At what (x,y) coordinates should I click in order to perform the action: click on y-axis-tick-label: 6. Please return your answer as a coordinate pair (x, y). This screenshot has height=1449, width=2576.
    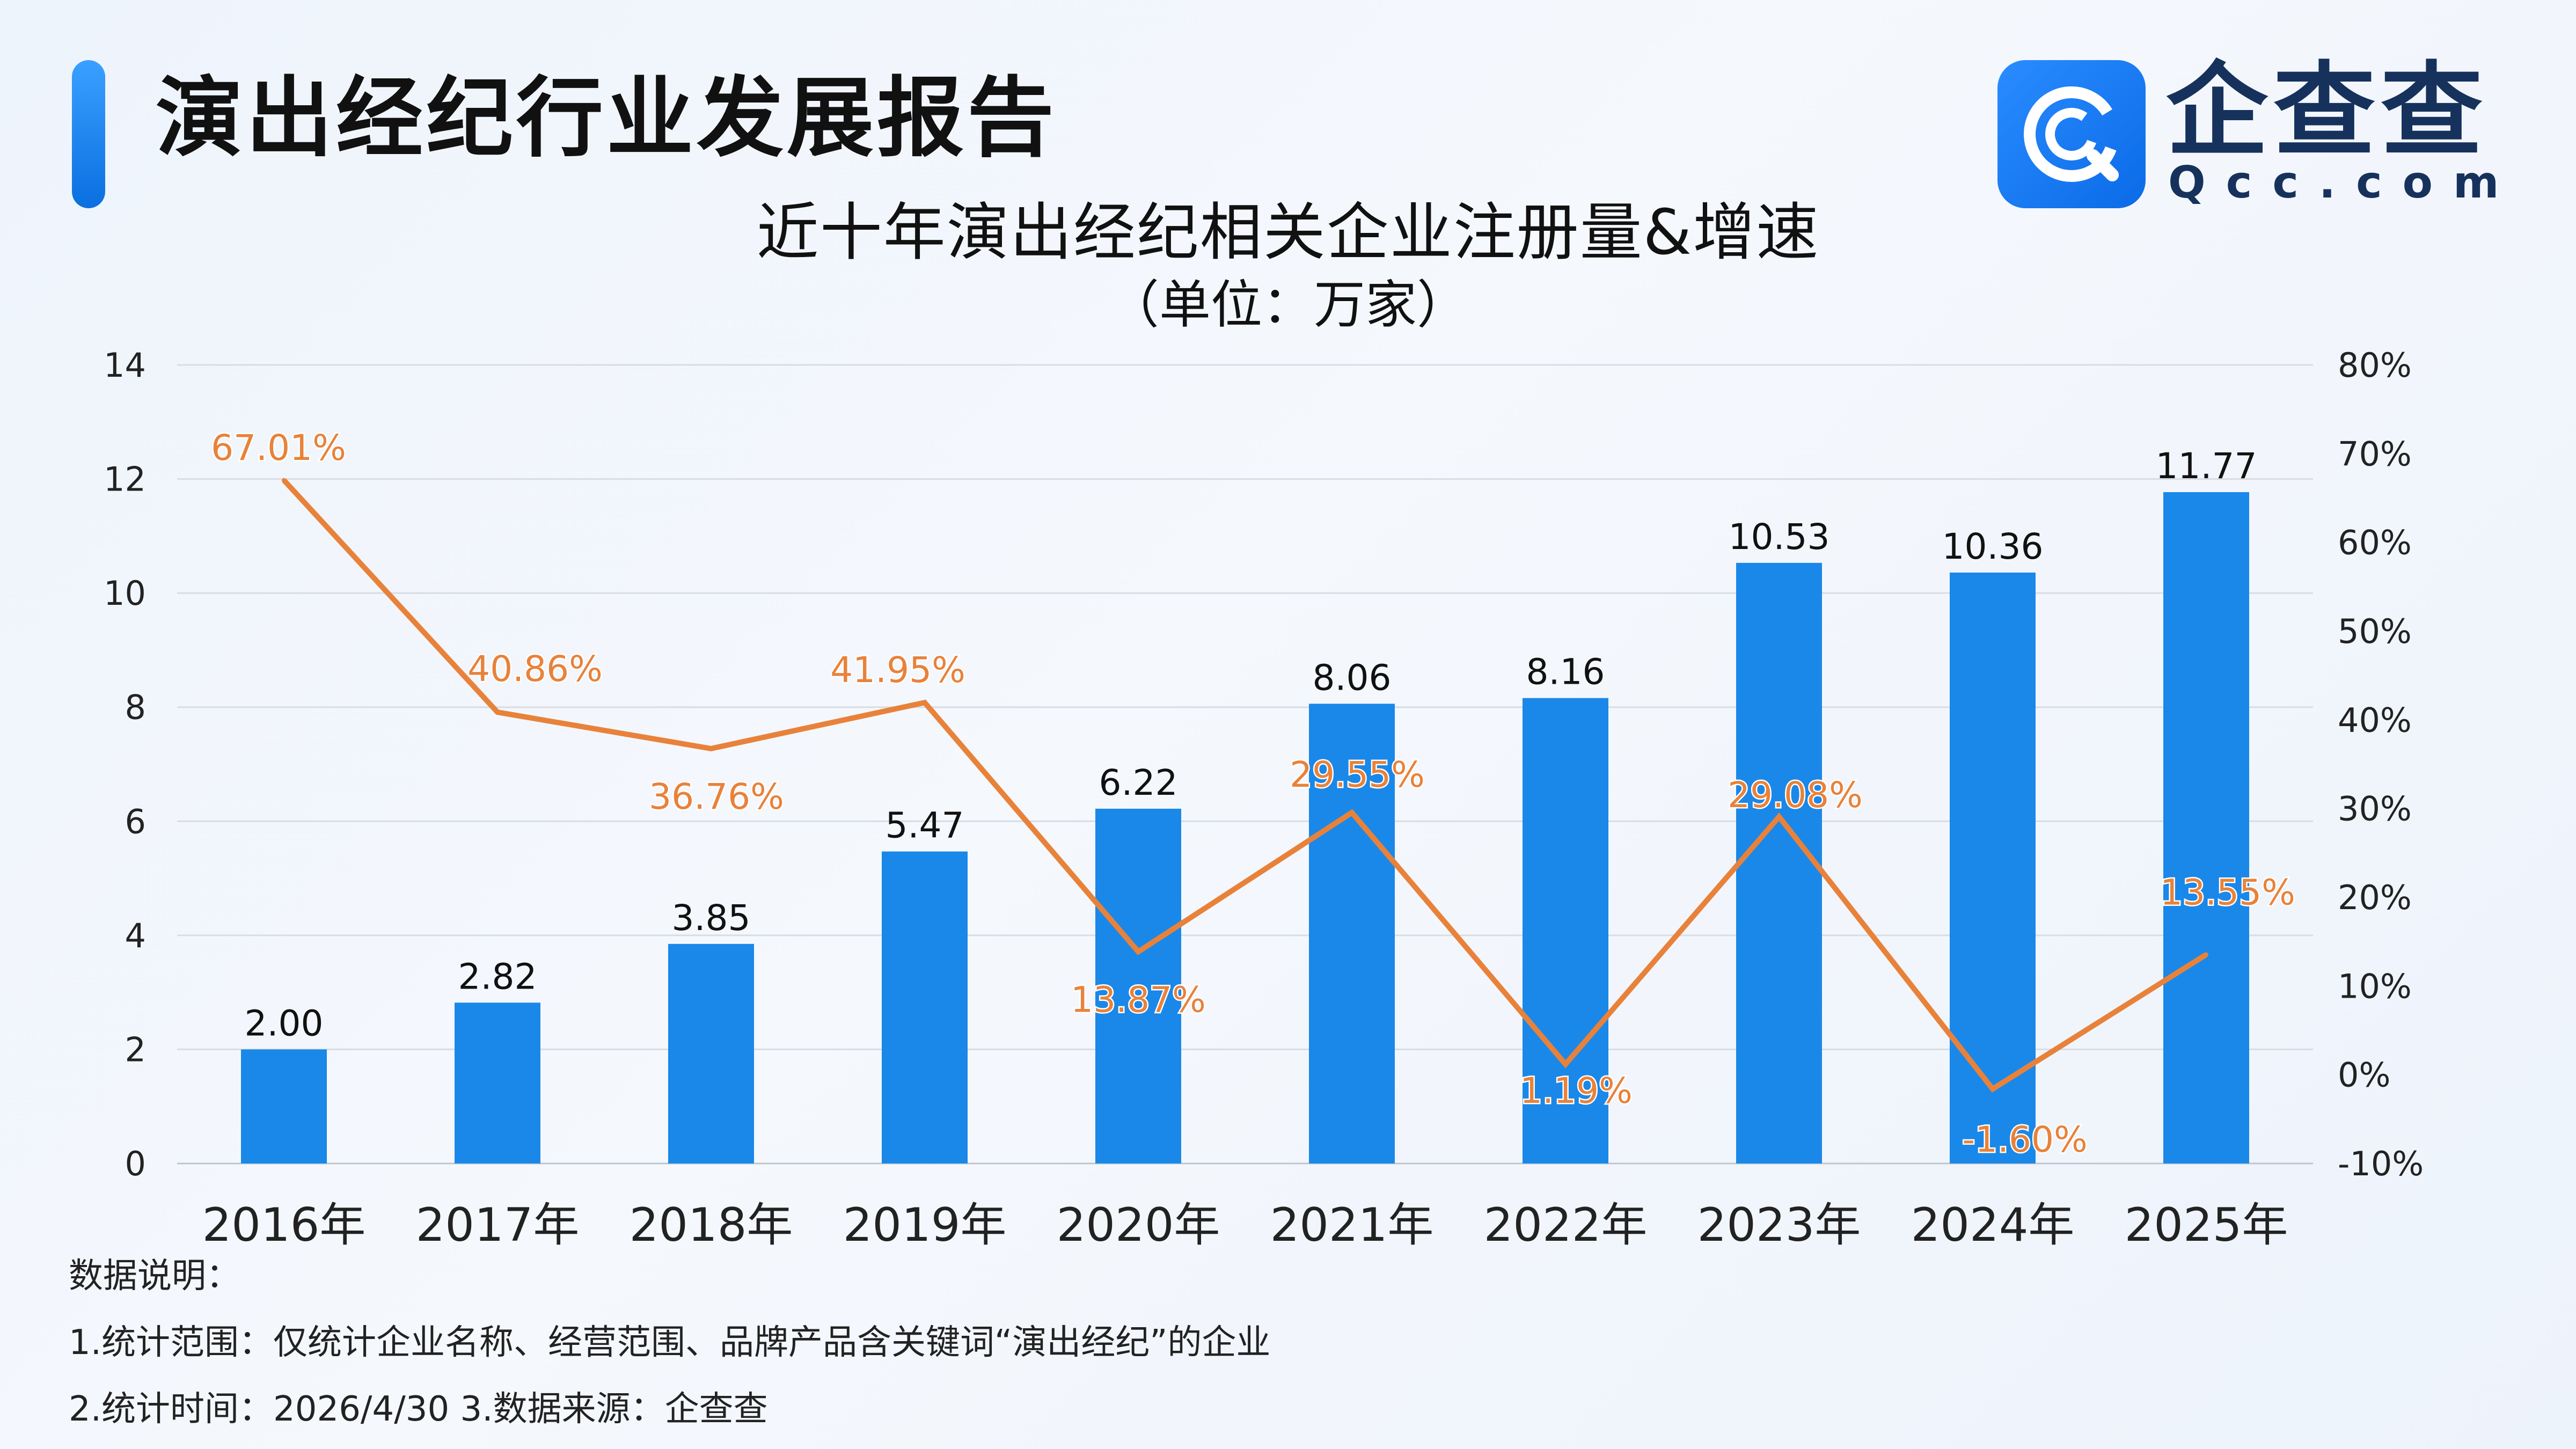
    Looking at the image, I should click on (135, 821).